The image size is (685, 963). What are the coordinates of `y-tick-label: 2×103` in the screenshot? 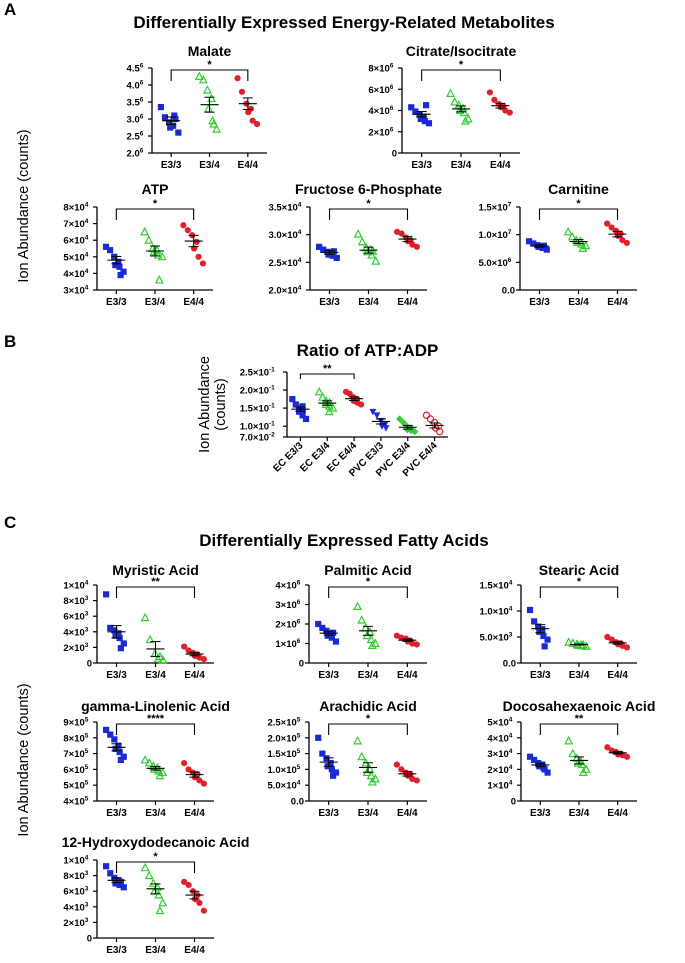 It's located at (75, 923).